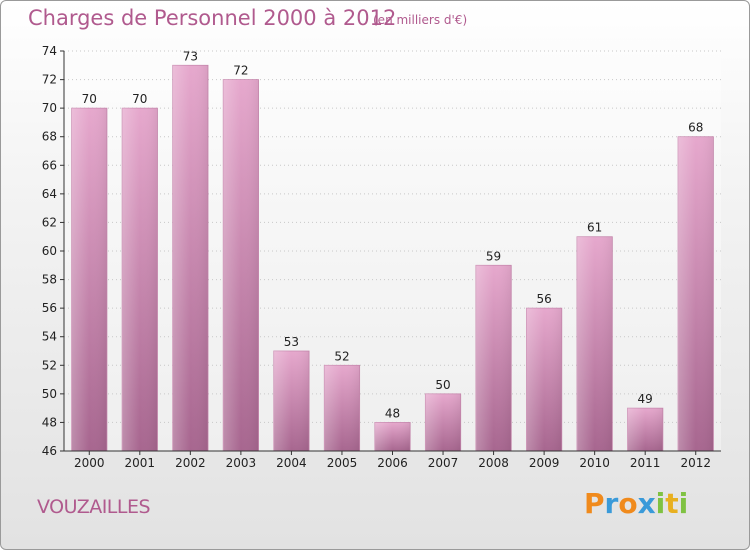  I want to click on x-tick-label: 2003, so click(241, 463).